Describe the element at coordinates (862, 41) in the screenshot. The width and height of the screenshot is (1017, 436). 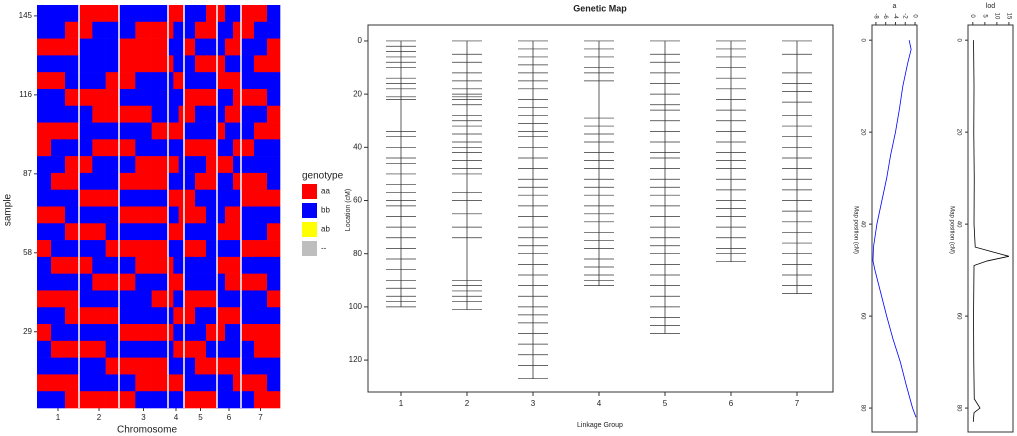
I see `position-tick-label: 0` at that location.